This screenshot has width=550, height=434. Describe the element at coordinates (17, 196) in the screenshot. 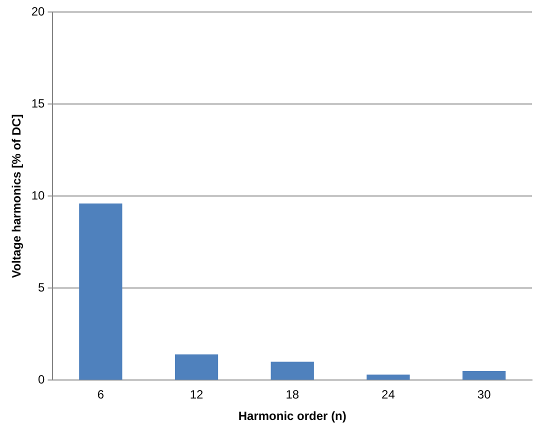

I see `y-axis-title: Voltage harmonics [% of DC]` at that location.